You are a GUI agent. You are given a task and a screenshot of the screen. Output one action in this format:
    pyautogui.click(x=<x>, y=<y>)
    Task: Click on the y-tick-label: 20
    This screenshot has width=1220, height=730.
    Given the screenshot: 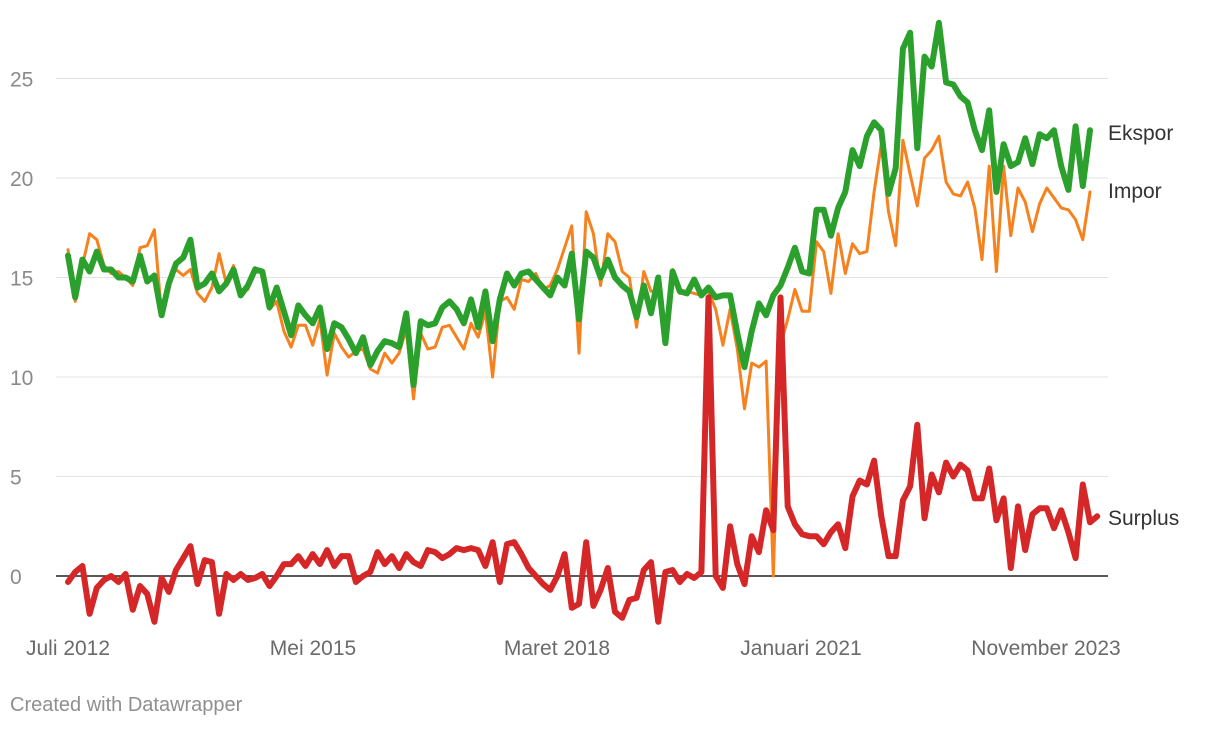 What is the action you would take?
    pyautogui.click(x=21, y=179)
    